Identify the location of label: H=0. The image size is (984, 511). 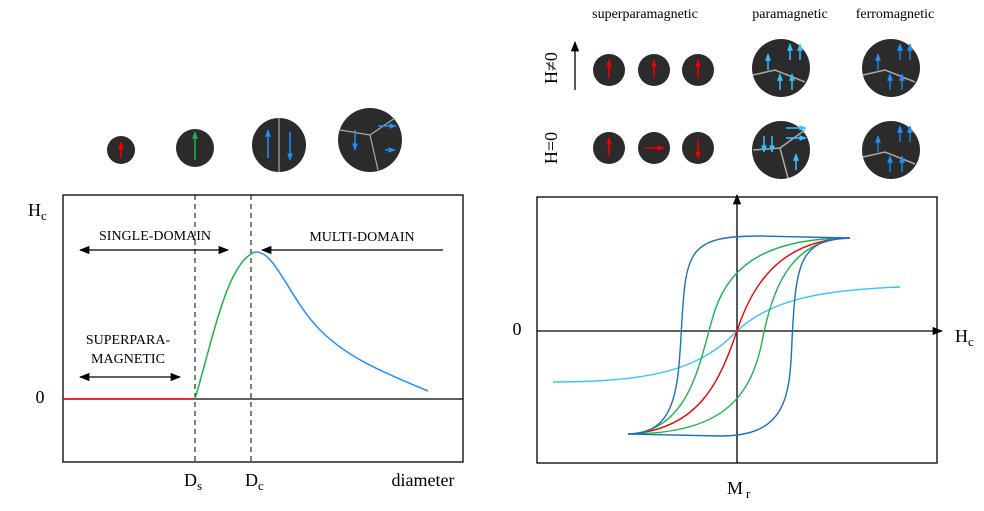
(551, 148).